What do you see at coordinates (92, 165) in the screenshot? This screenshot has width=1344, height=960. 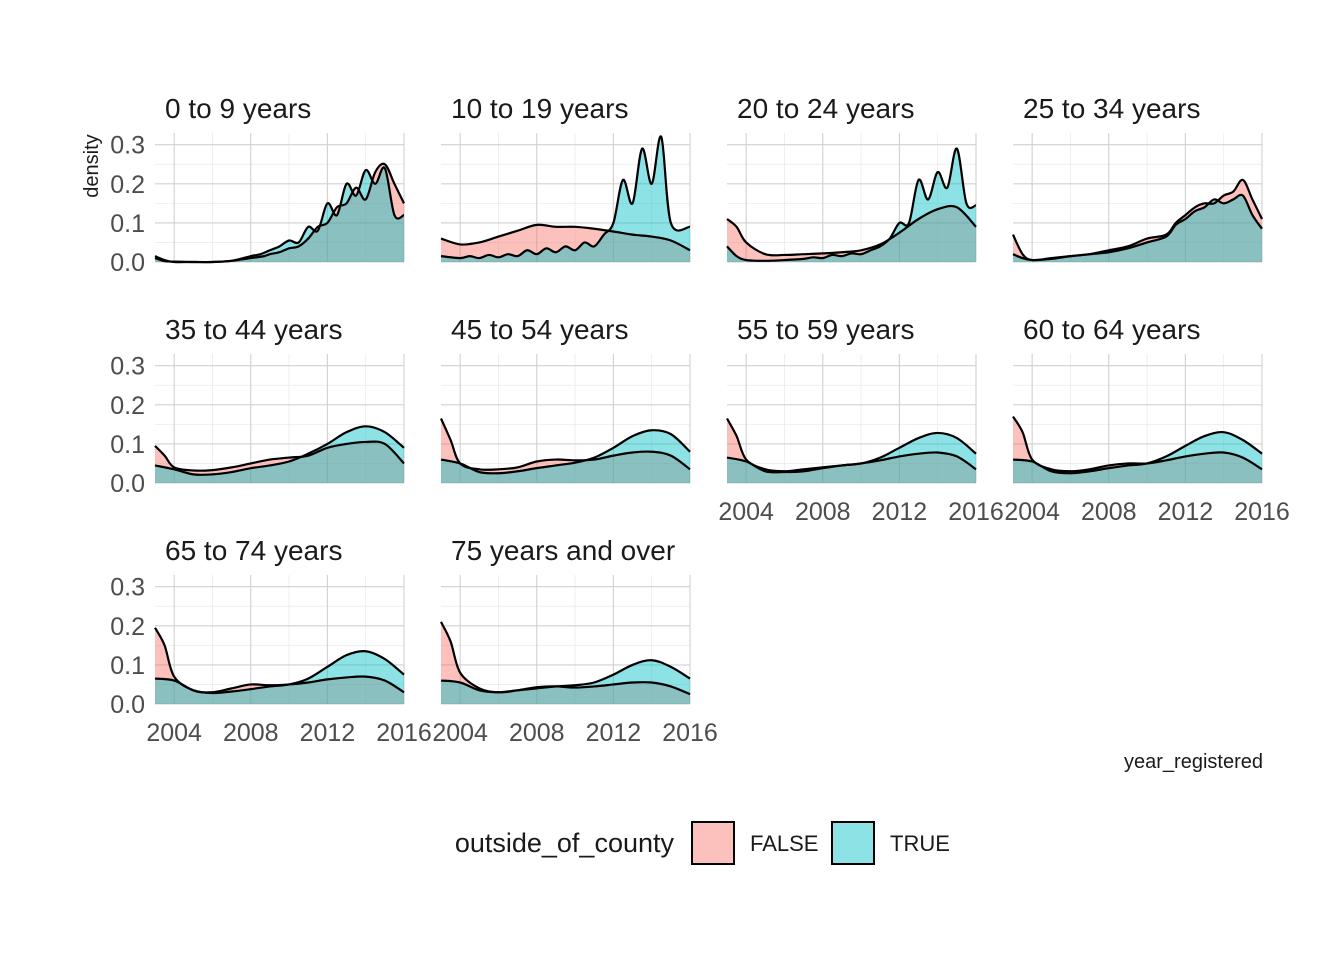 I see `y-axis-title: density` at bounding box center [92, 165].